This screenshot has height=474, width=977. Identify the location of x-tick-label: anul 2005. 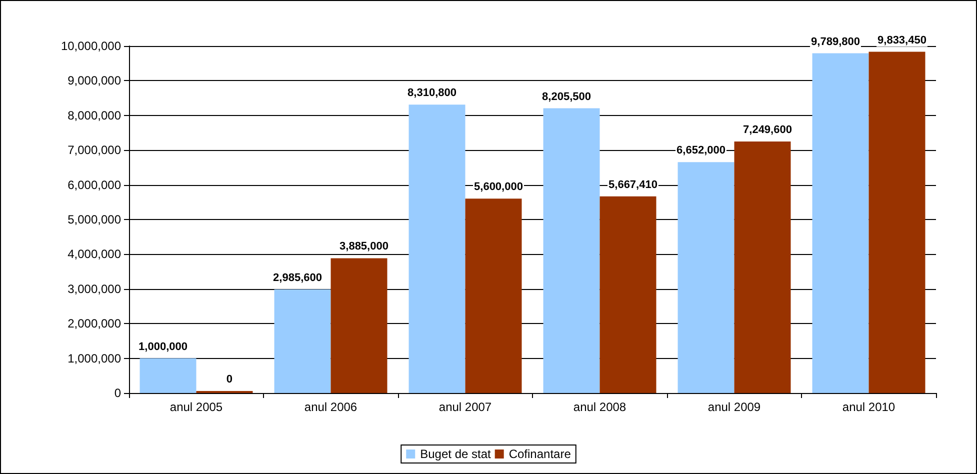
(196, 407).